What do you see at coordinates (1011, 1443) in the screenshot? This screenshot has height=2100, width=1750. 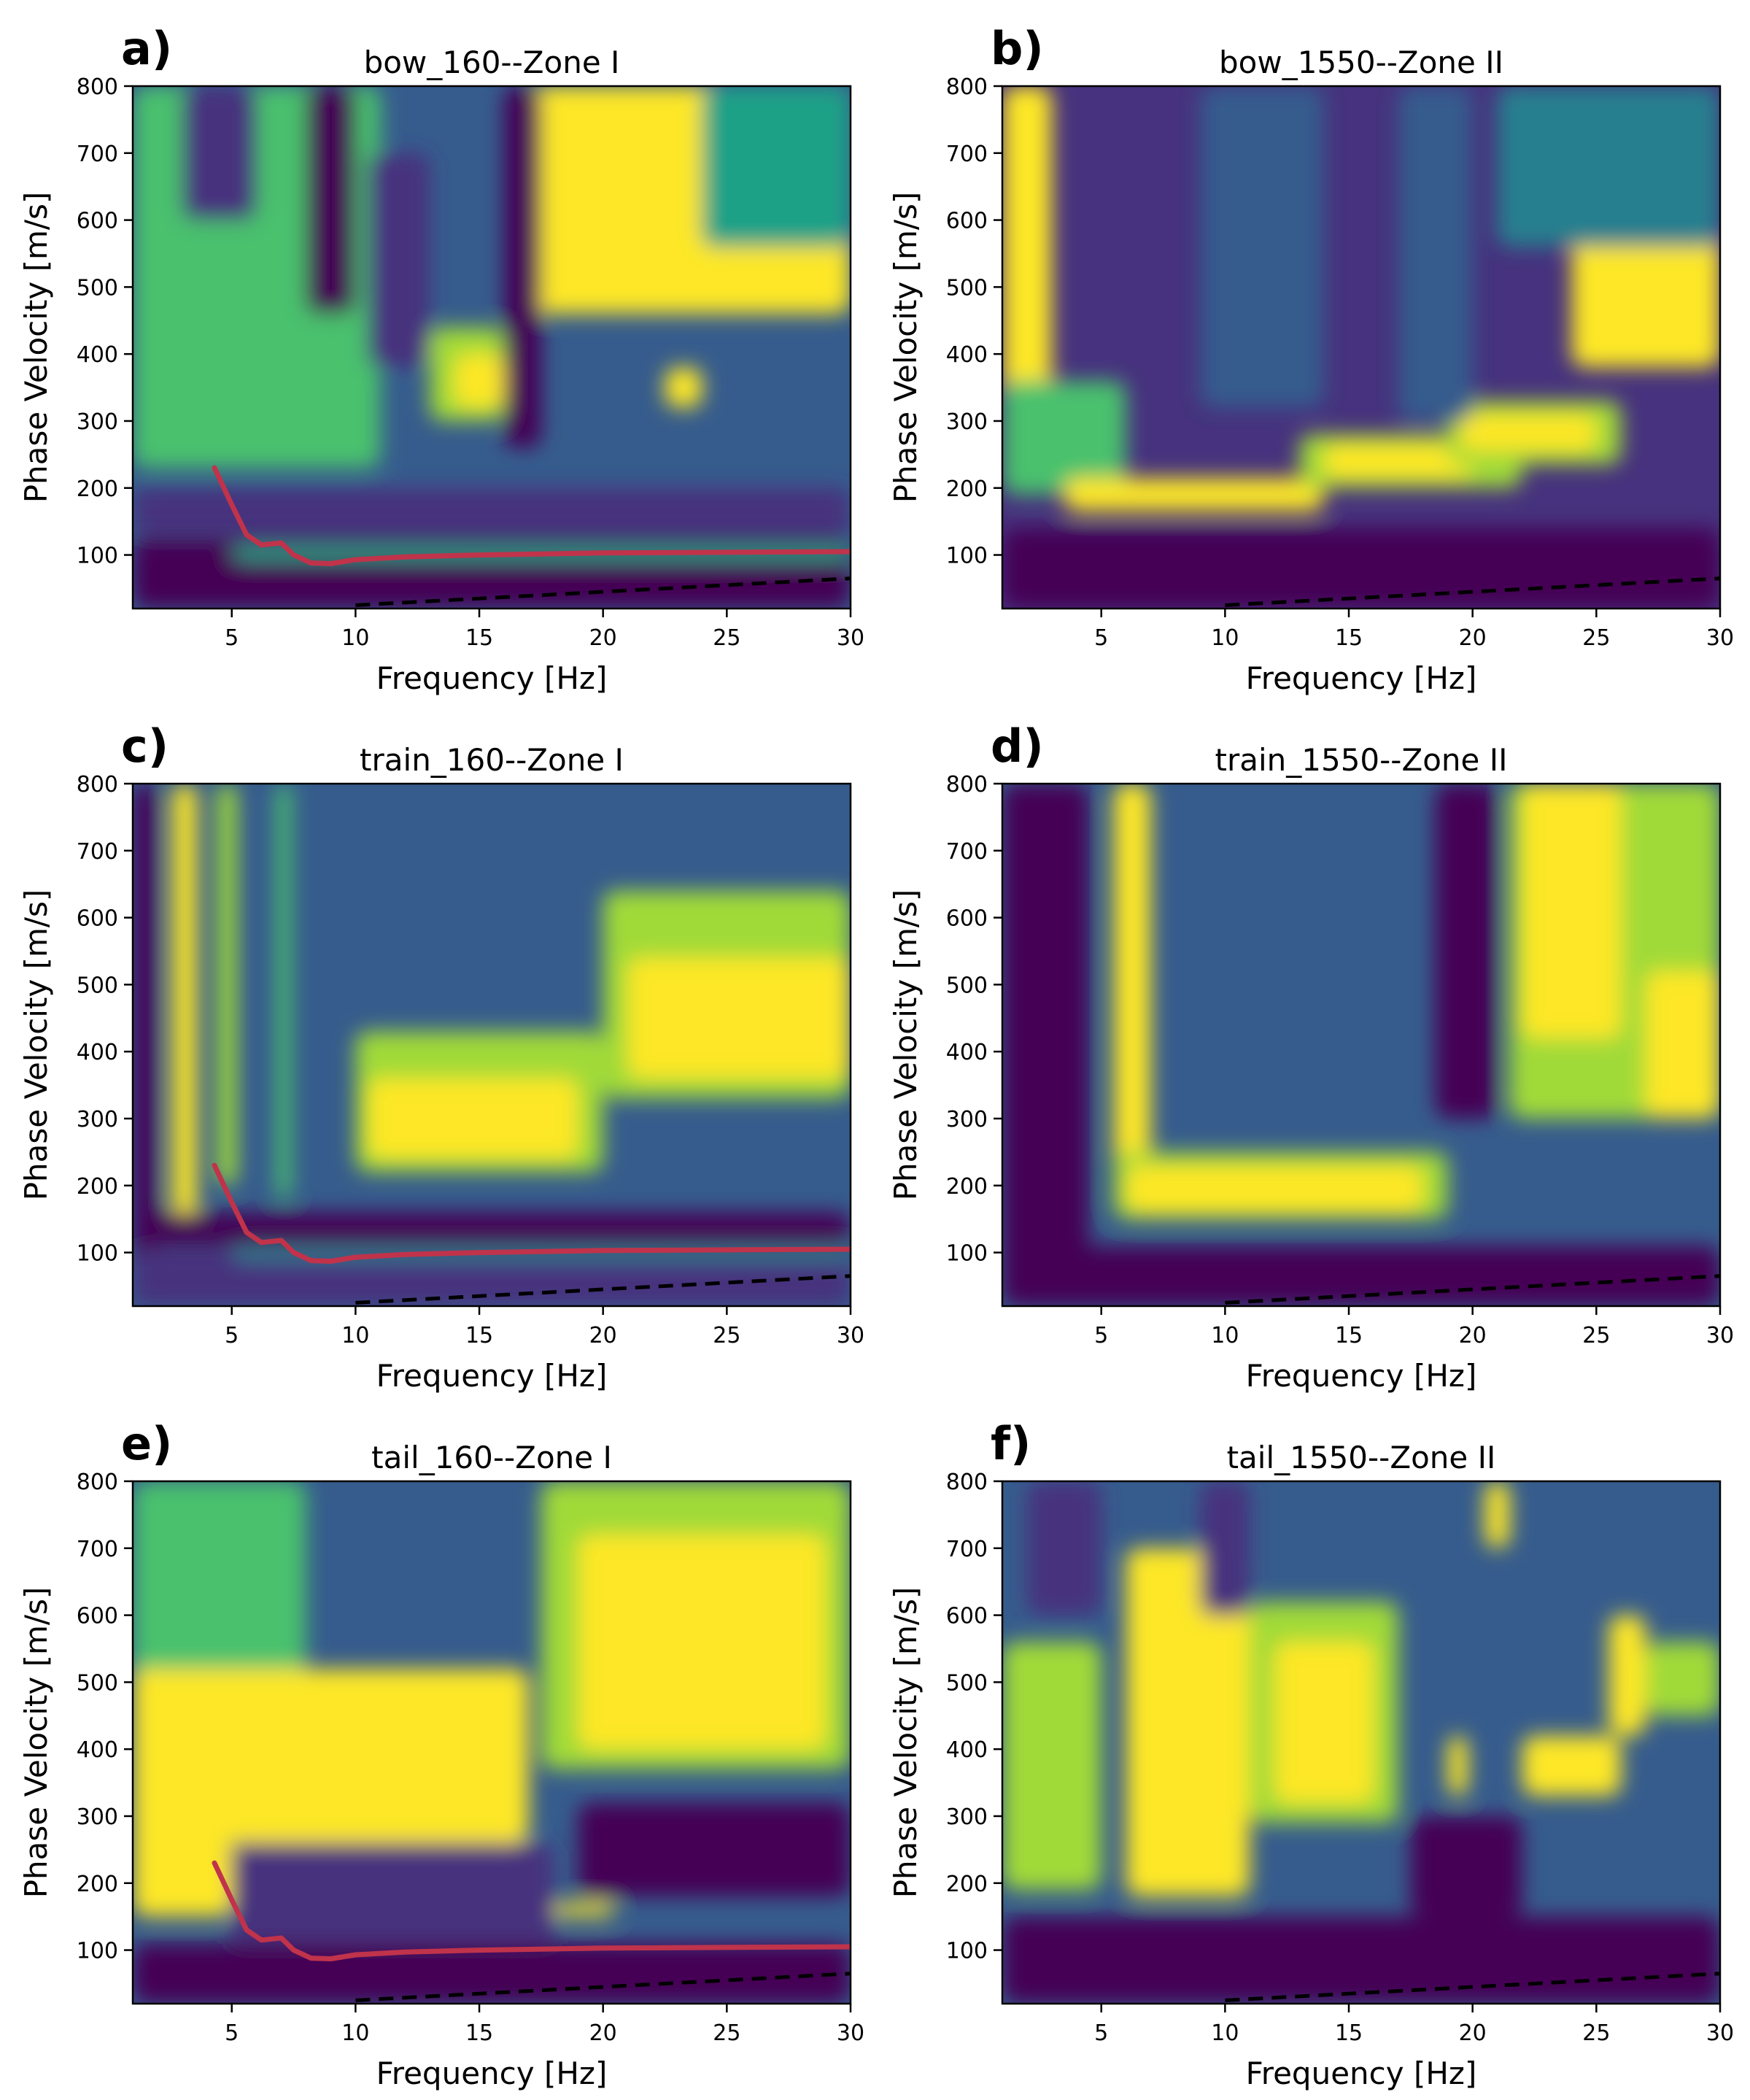 I see `panel-label: f)` at bounding box center [1011, 1443].